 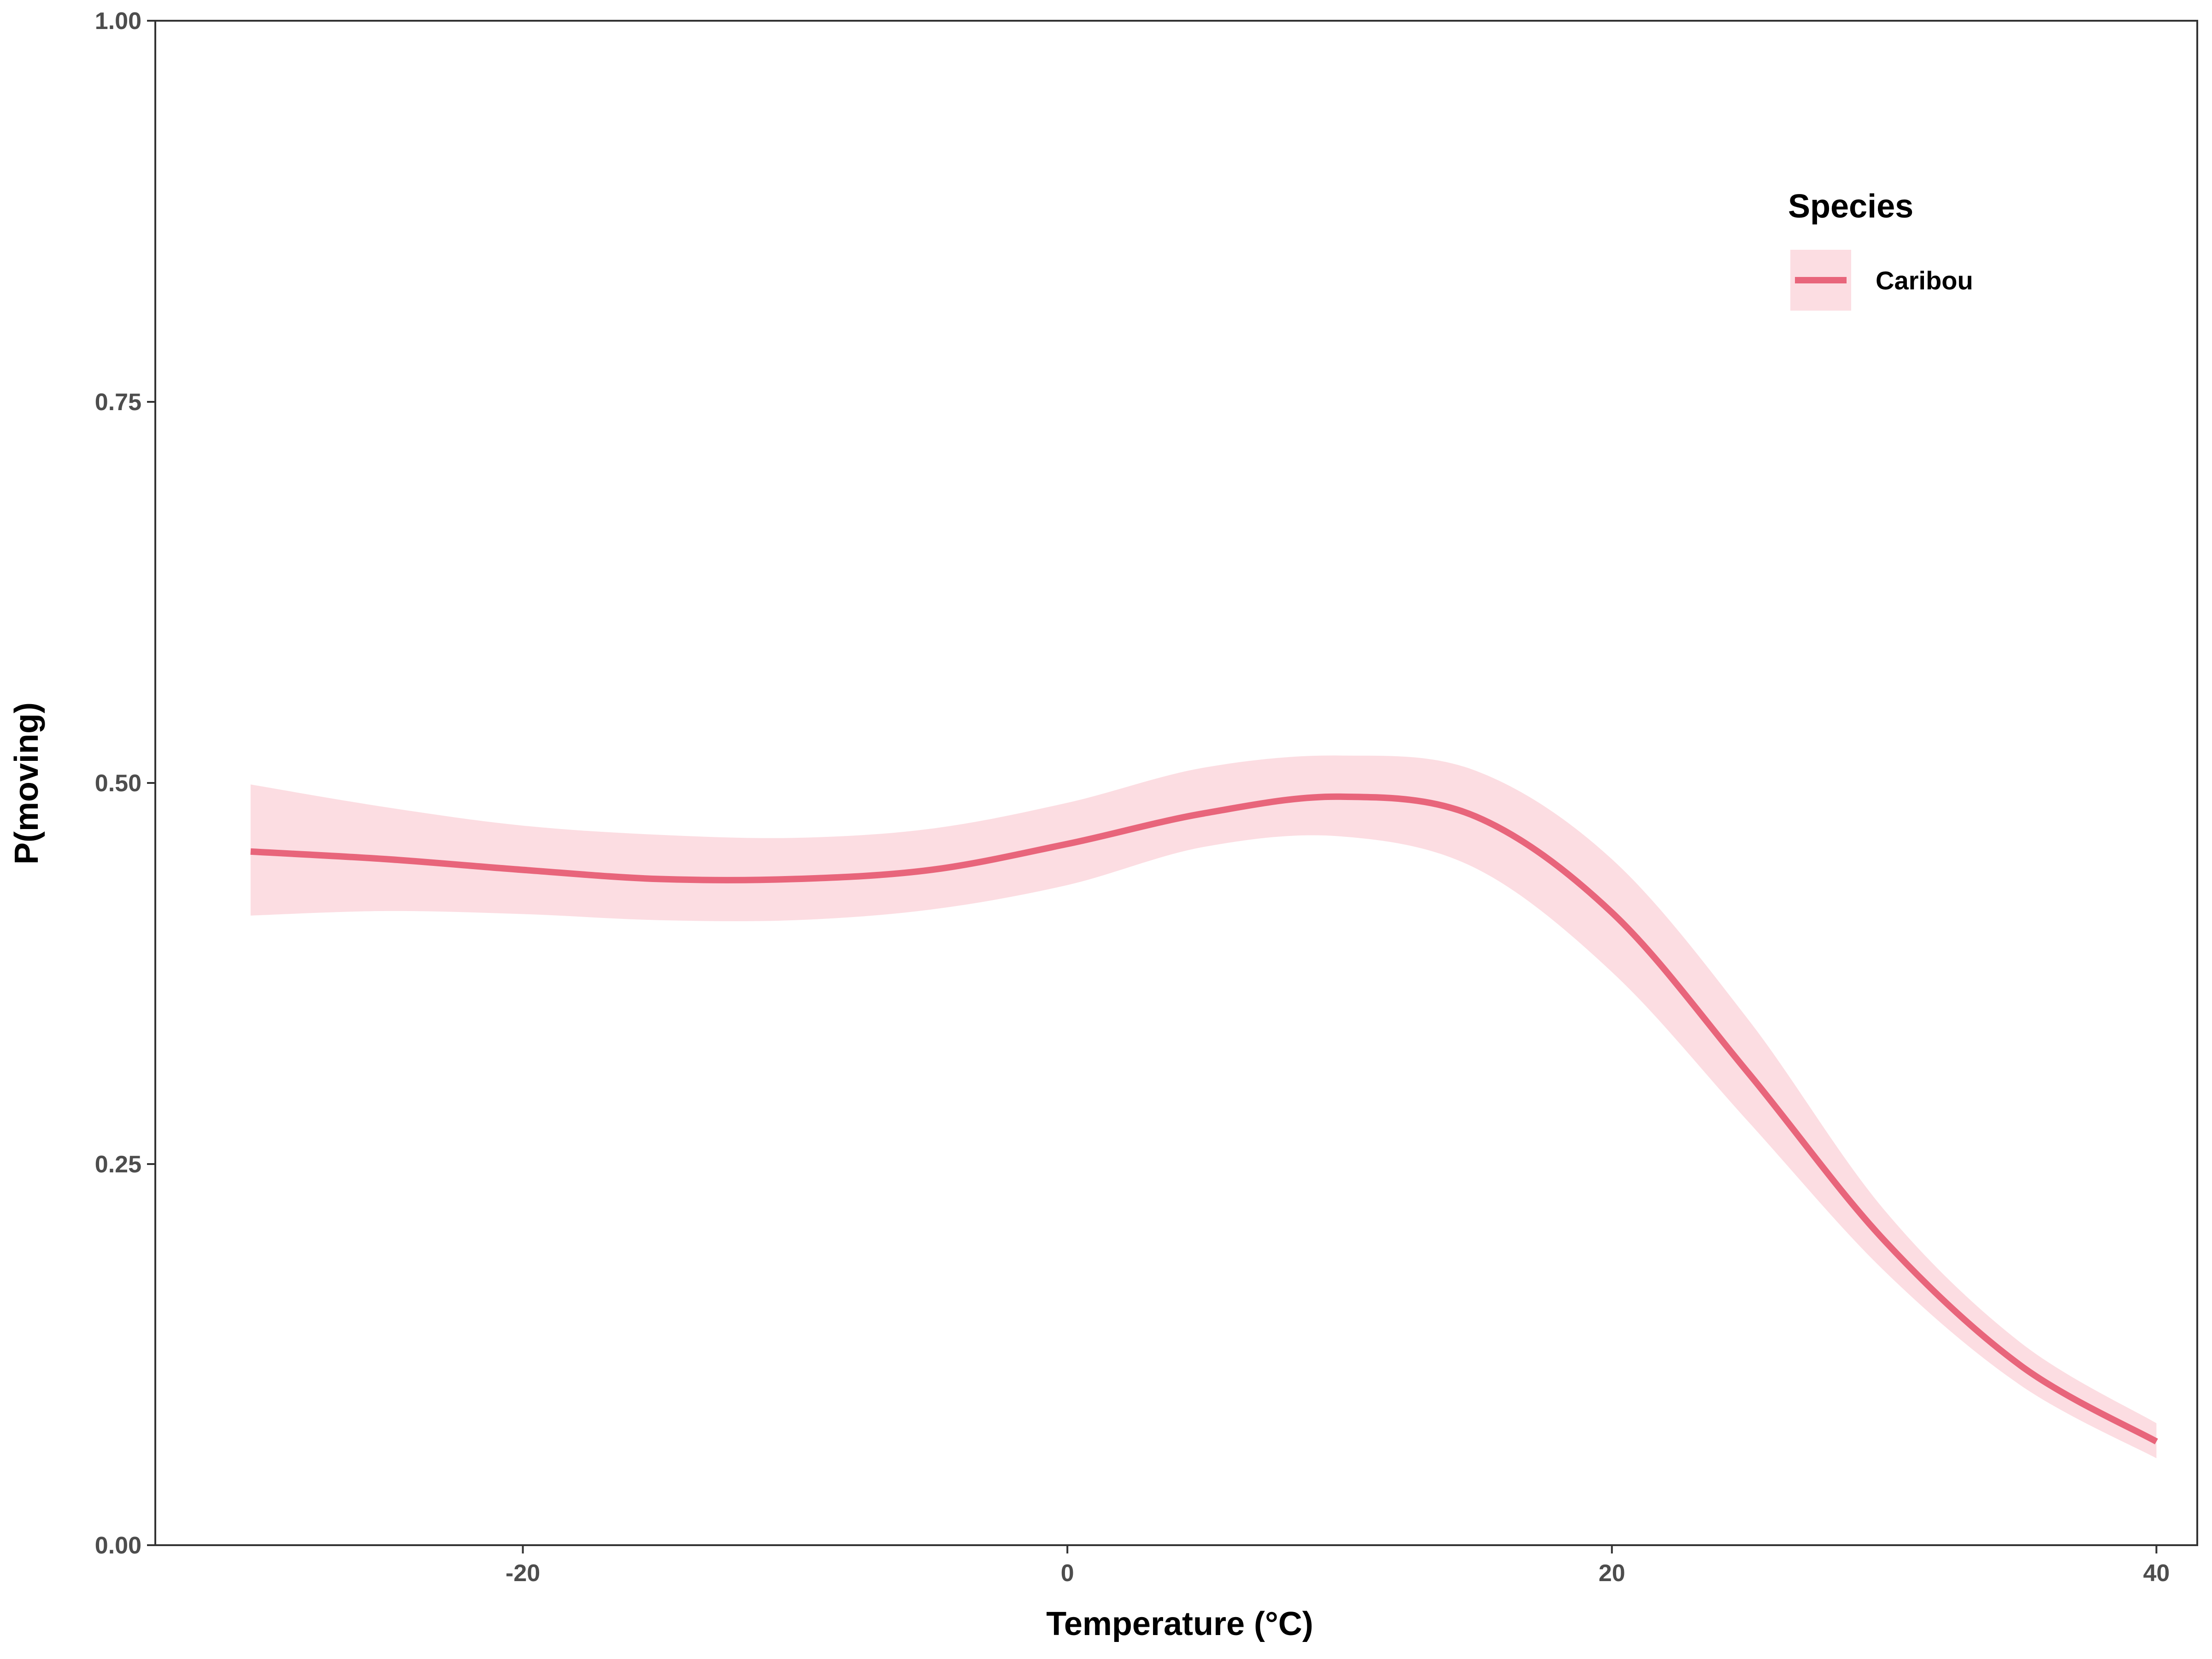 I want to click on x-axis-title: Temperature (°C), so click(x=1179, y=1624).